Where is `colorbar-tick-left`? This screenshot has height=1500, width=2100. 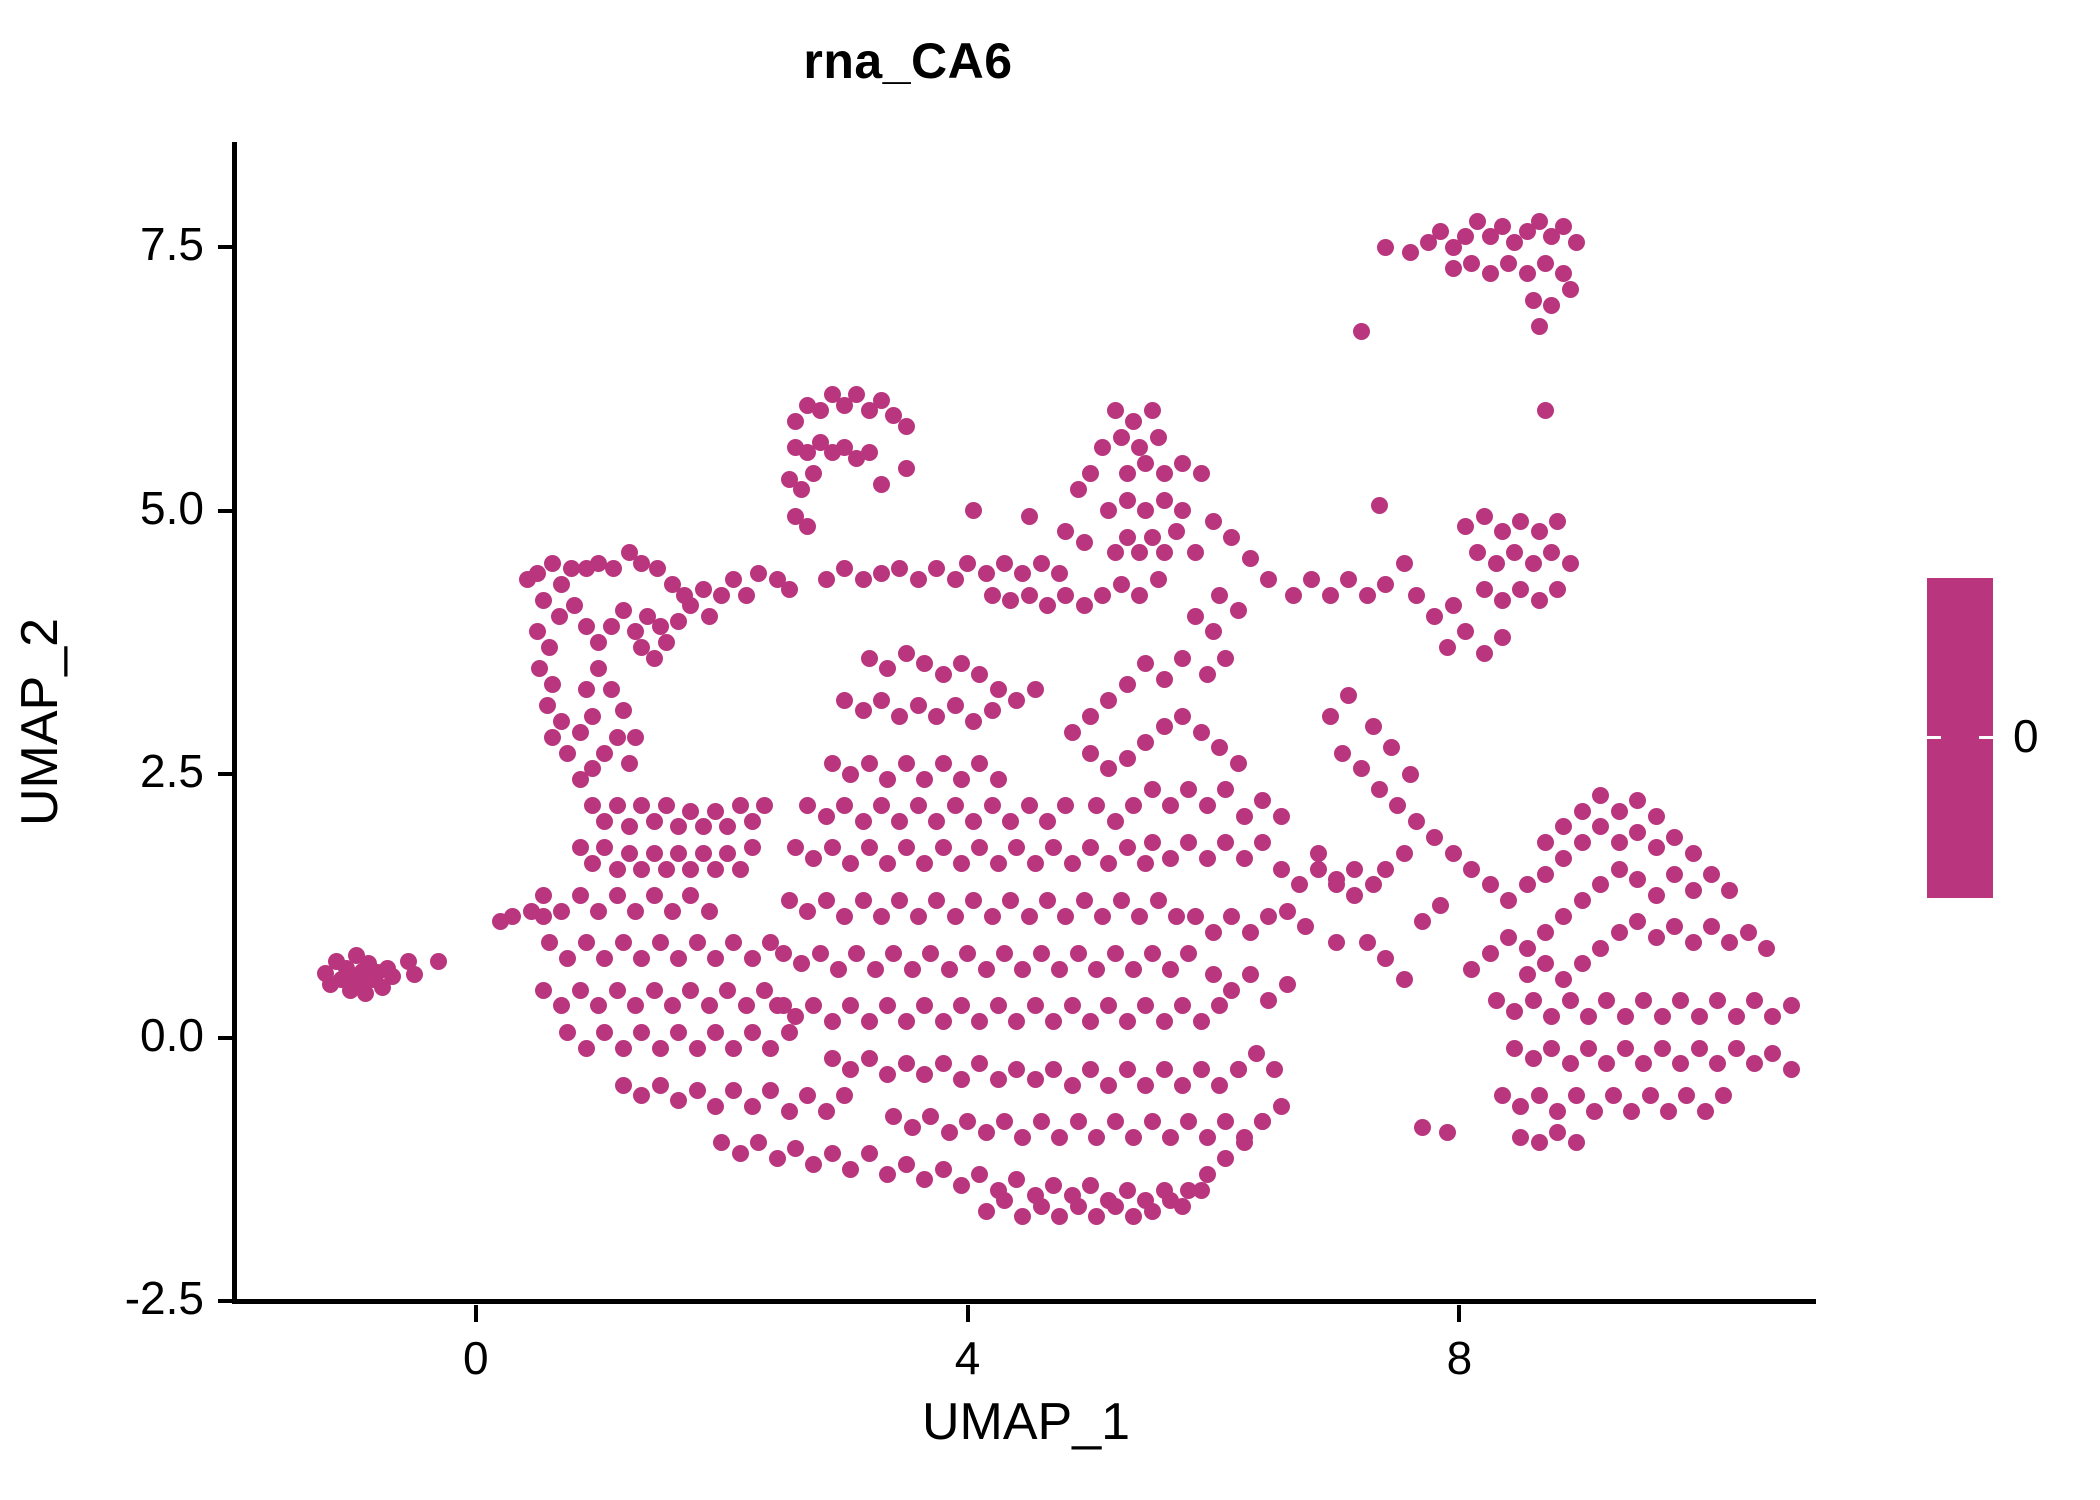 colorbar-tick-left is located at coordinates (1934, 737).